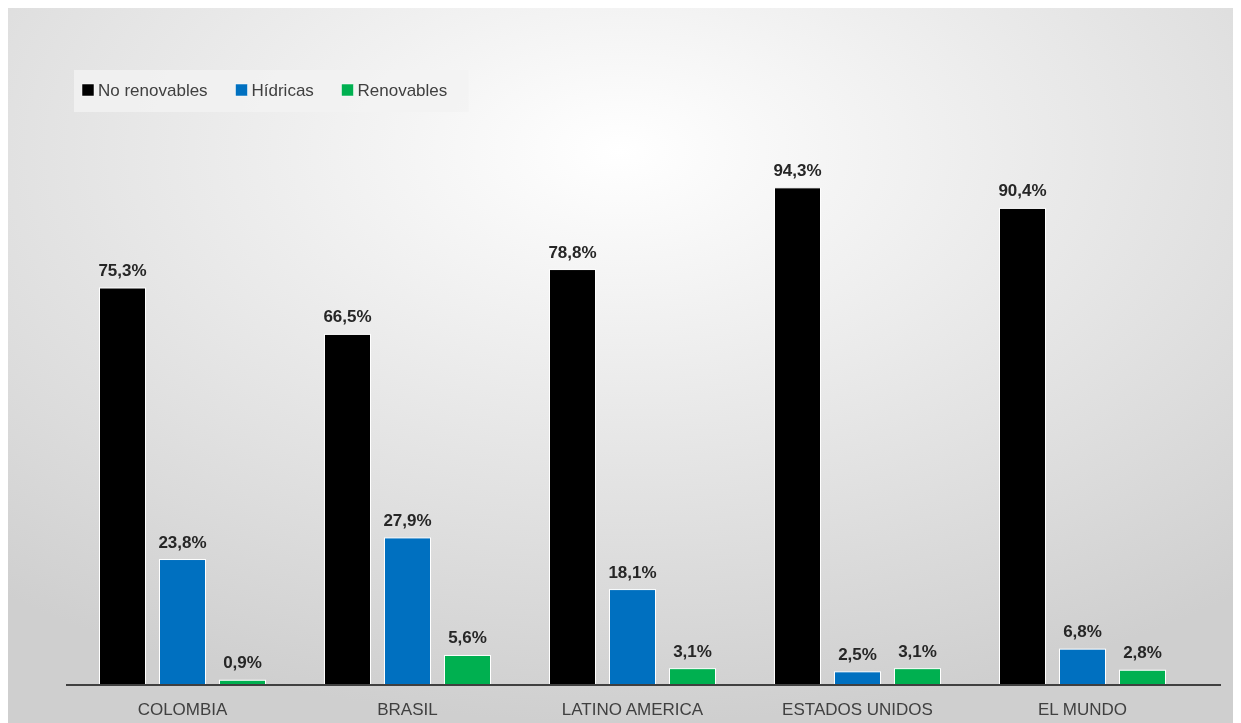 This screenshot has height=723, width=1241. Describe the element at coordinates (407, 520) in the screenshot. I see `data-label: 27,9%` at that location.